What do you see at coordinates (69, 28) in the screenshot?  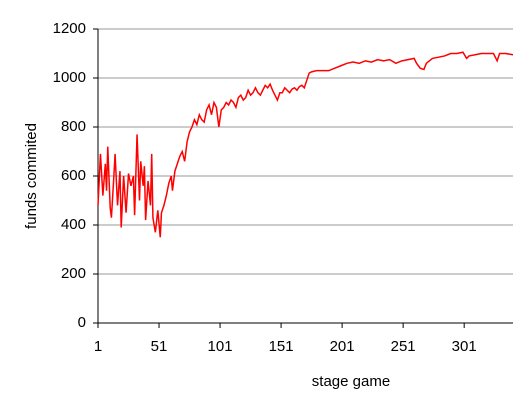 I see `y-tick-label: 1200` at bounding box center [69, 28].